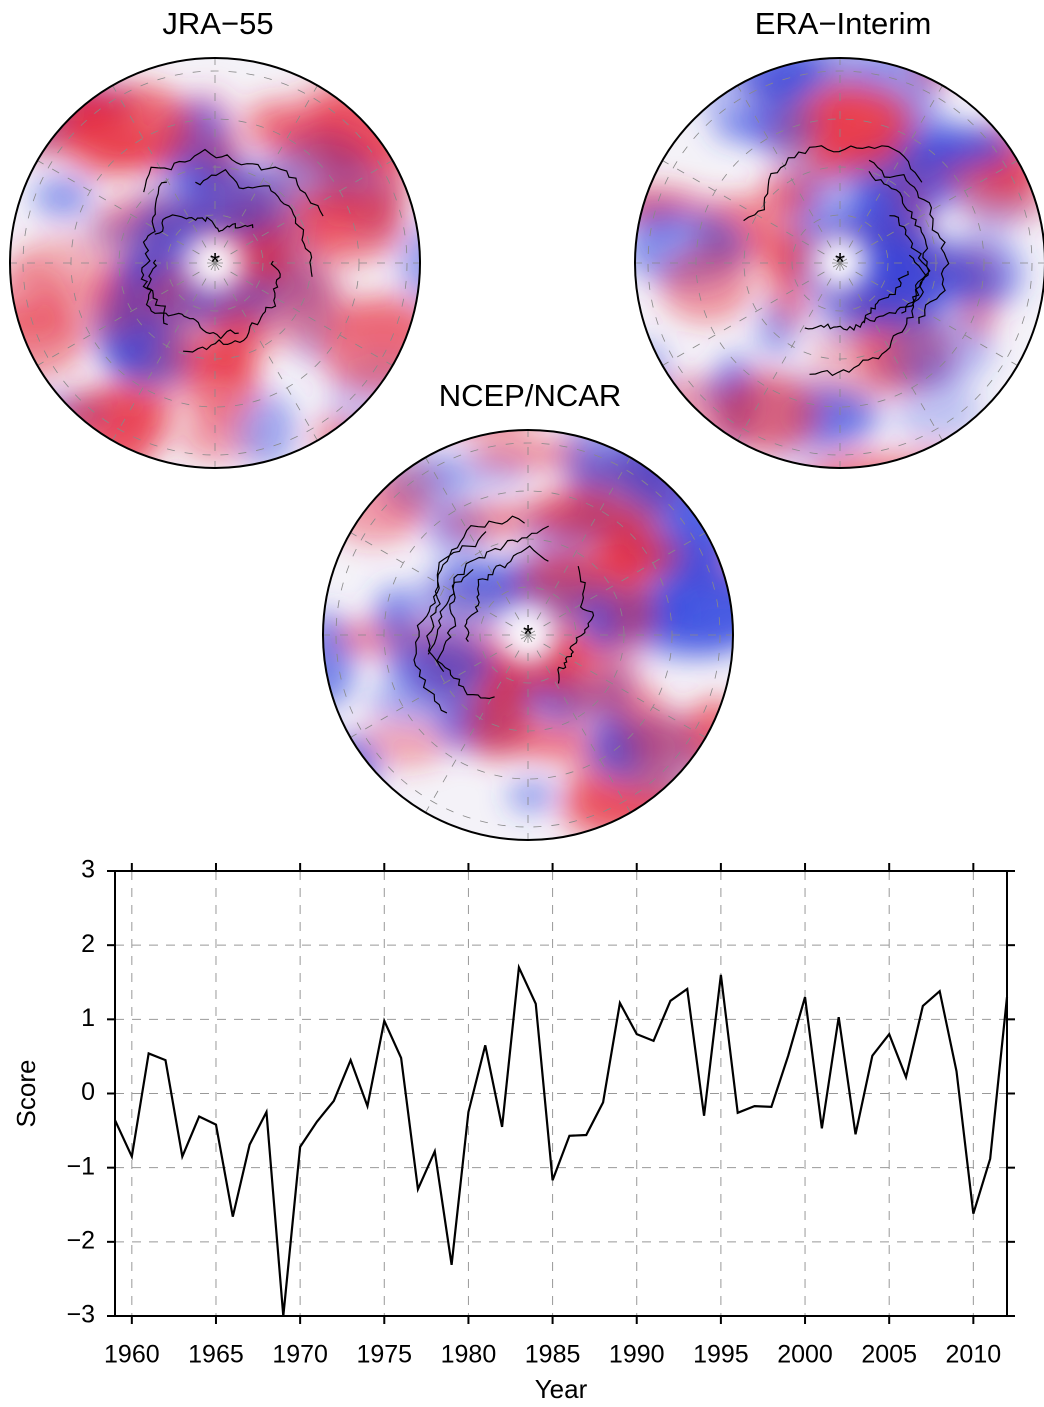 The height and width of the screenshot is (1407, 1044). I want to click on map-title: NCEP/NCAR, so click(530, 395).